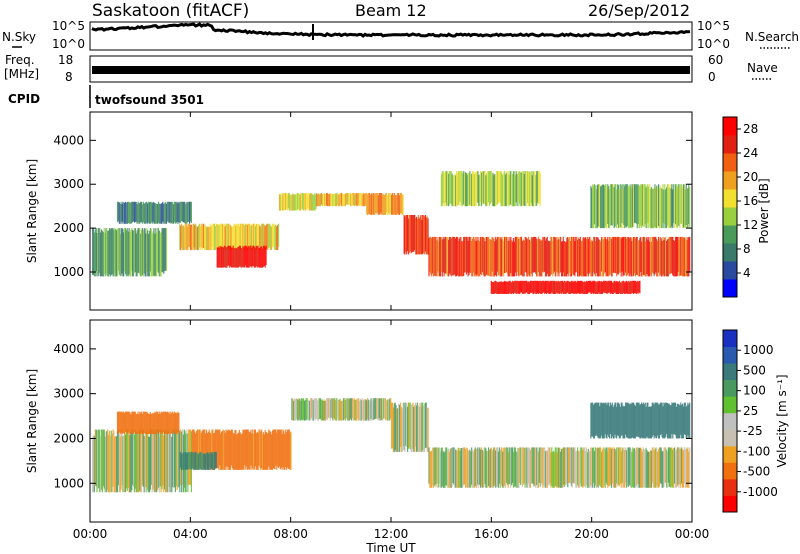  Describe the element at coordinates (149, 100) in the screenshot. I see `cpid-text: twofsound 3501` at that location.